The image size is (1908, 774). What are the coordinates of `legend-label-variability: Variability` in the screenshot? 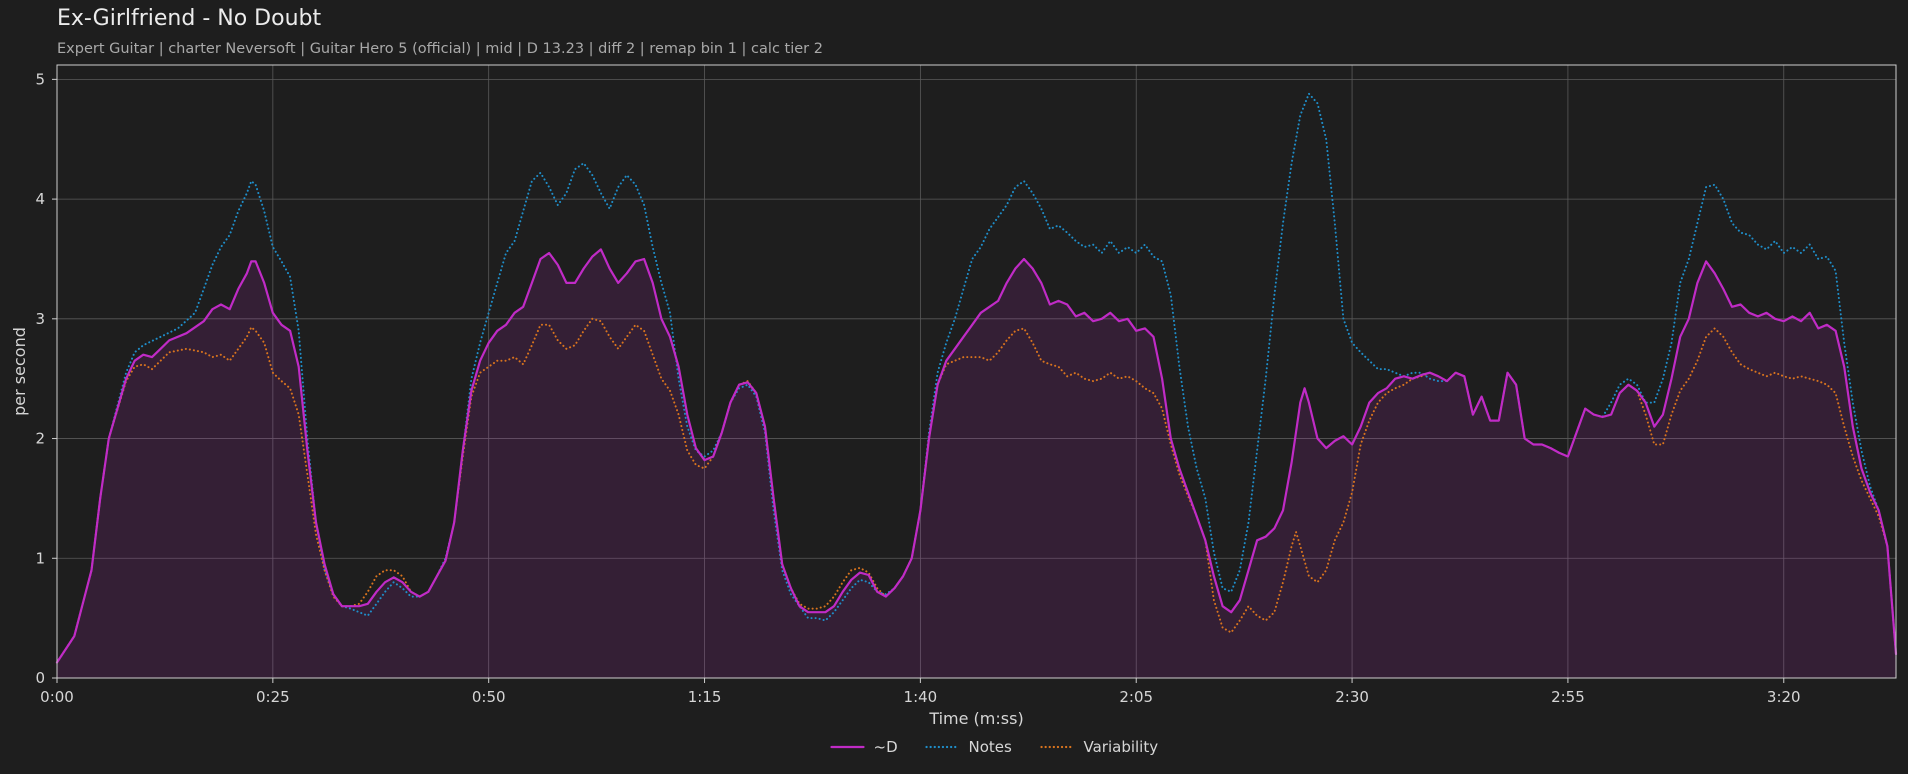 It's located at (1121, 747).